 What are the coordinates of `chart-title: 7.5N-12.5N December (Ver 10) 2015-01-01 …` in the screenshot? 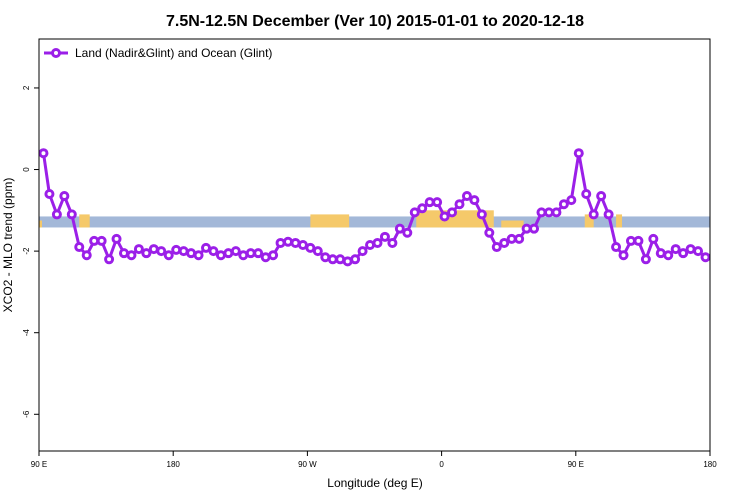 It's located at (375, 21).